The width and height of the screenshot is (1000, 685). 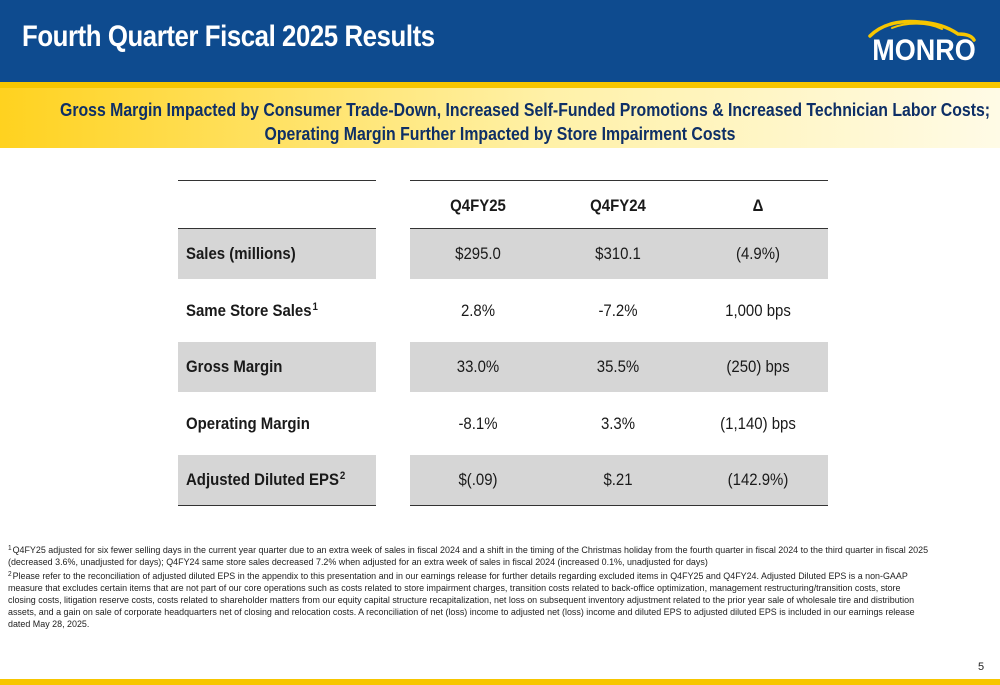 I want to click on row-label-text: Same Store Sales, so click(x=249, y=310).